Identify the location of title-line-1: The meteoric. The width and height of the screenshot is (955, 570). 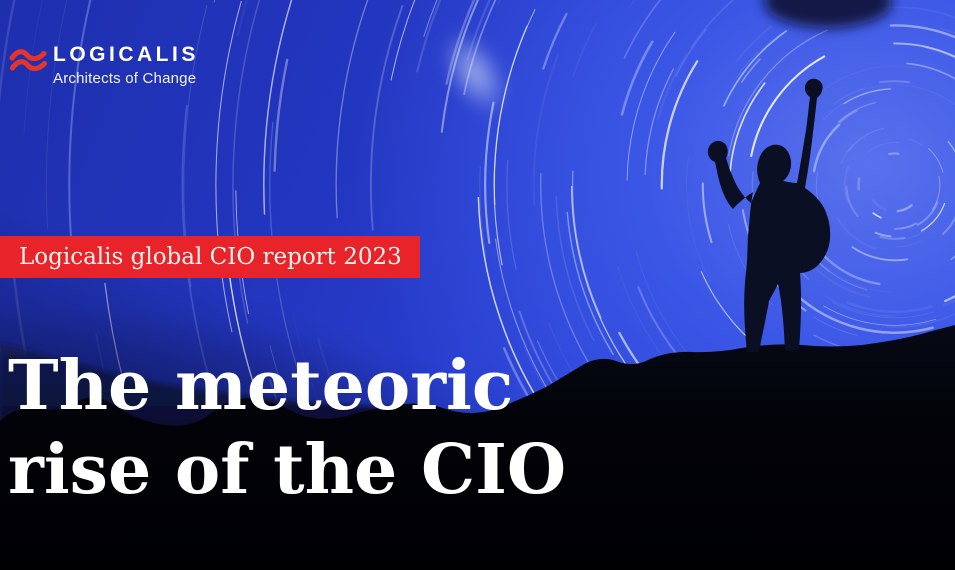
(261, 386).